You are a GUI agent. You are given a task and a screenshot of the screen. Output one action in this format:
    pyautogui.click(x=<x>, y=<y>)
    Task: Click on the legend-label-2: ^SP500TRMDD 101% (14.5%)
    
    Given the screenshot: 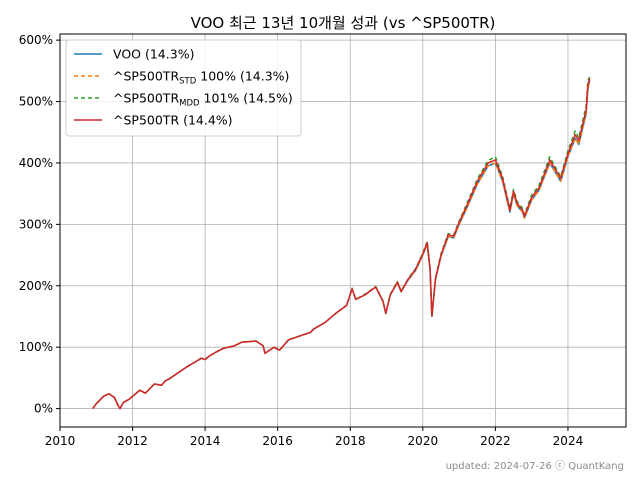 What is the action you would take?
    pyautogui.click(x=203, y=100)
    